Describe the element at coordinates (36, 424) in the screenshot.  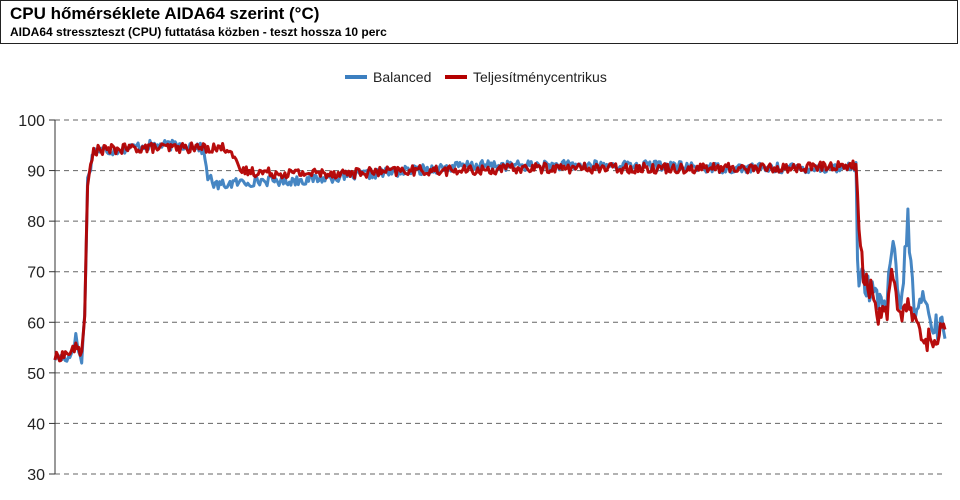
I see `y-tick-label: 40` at that location.